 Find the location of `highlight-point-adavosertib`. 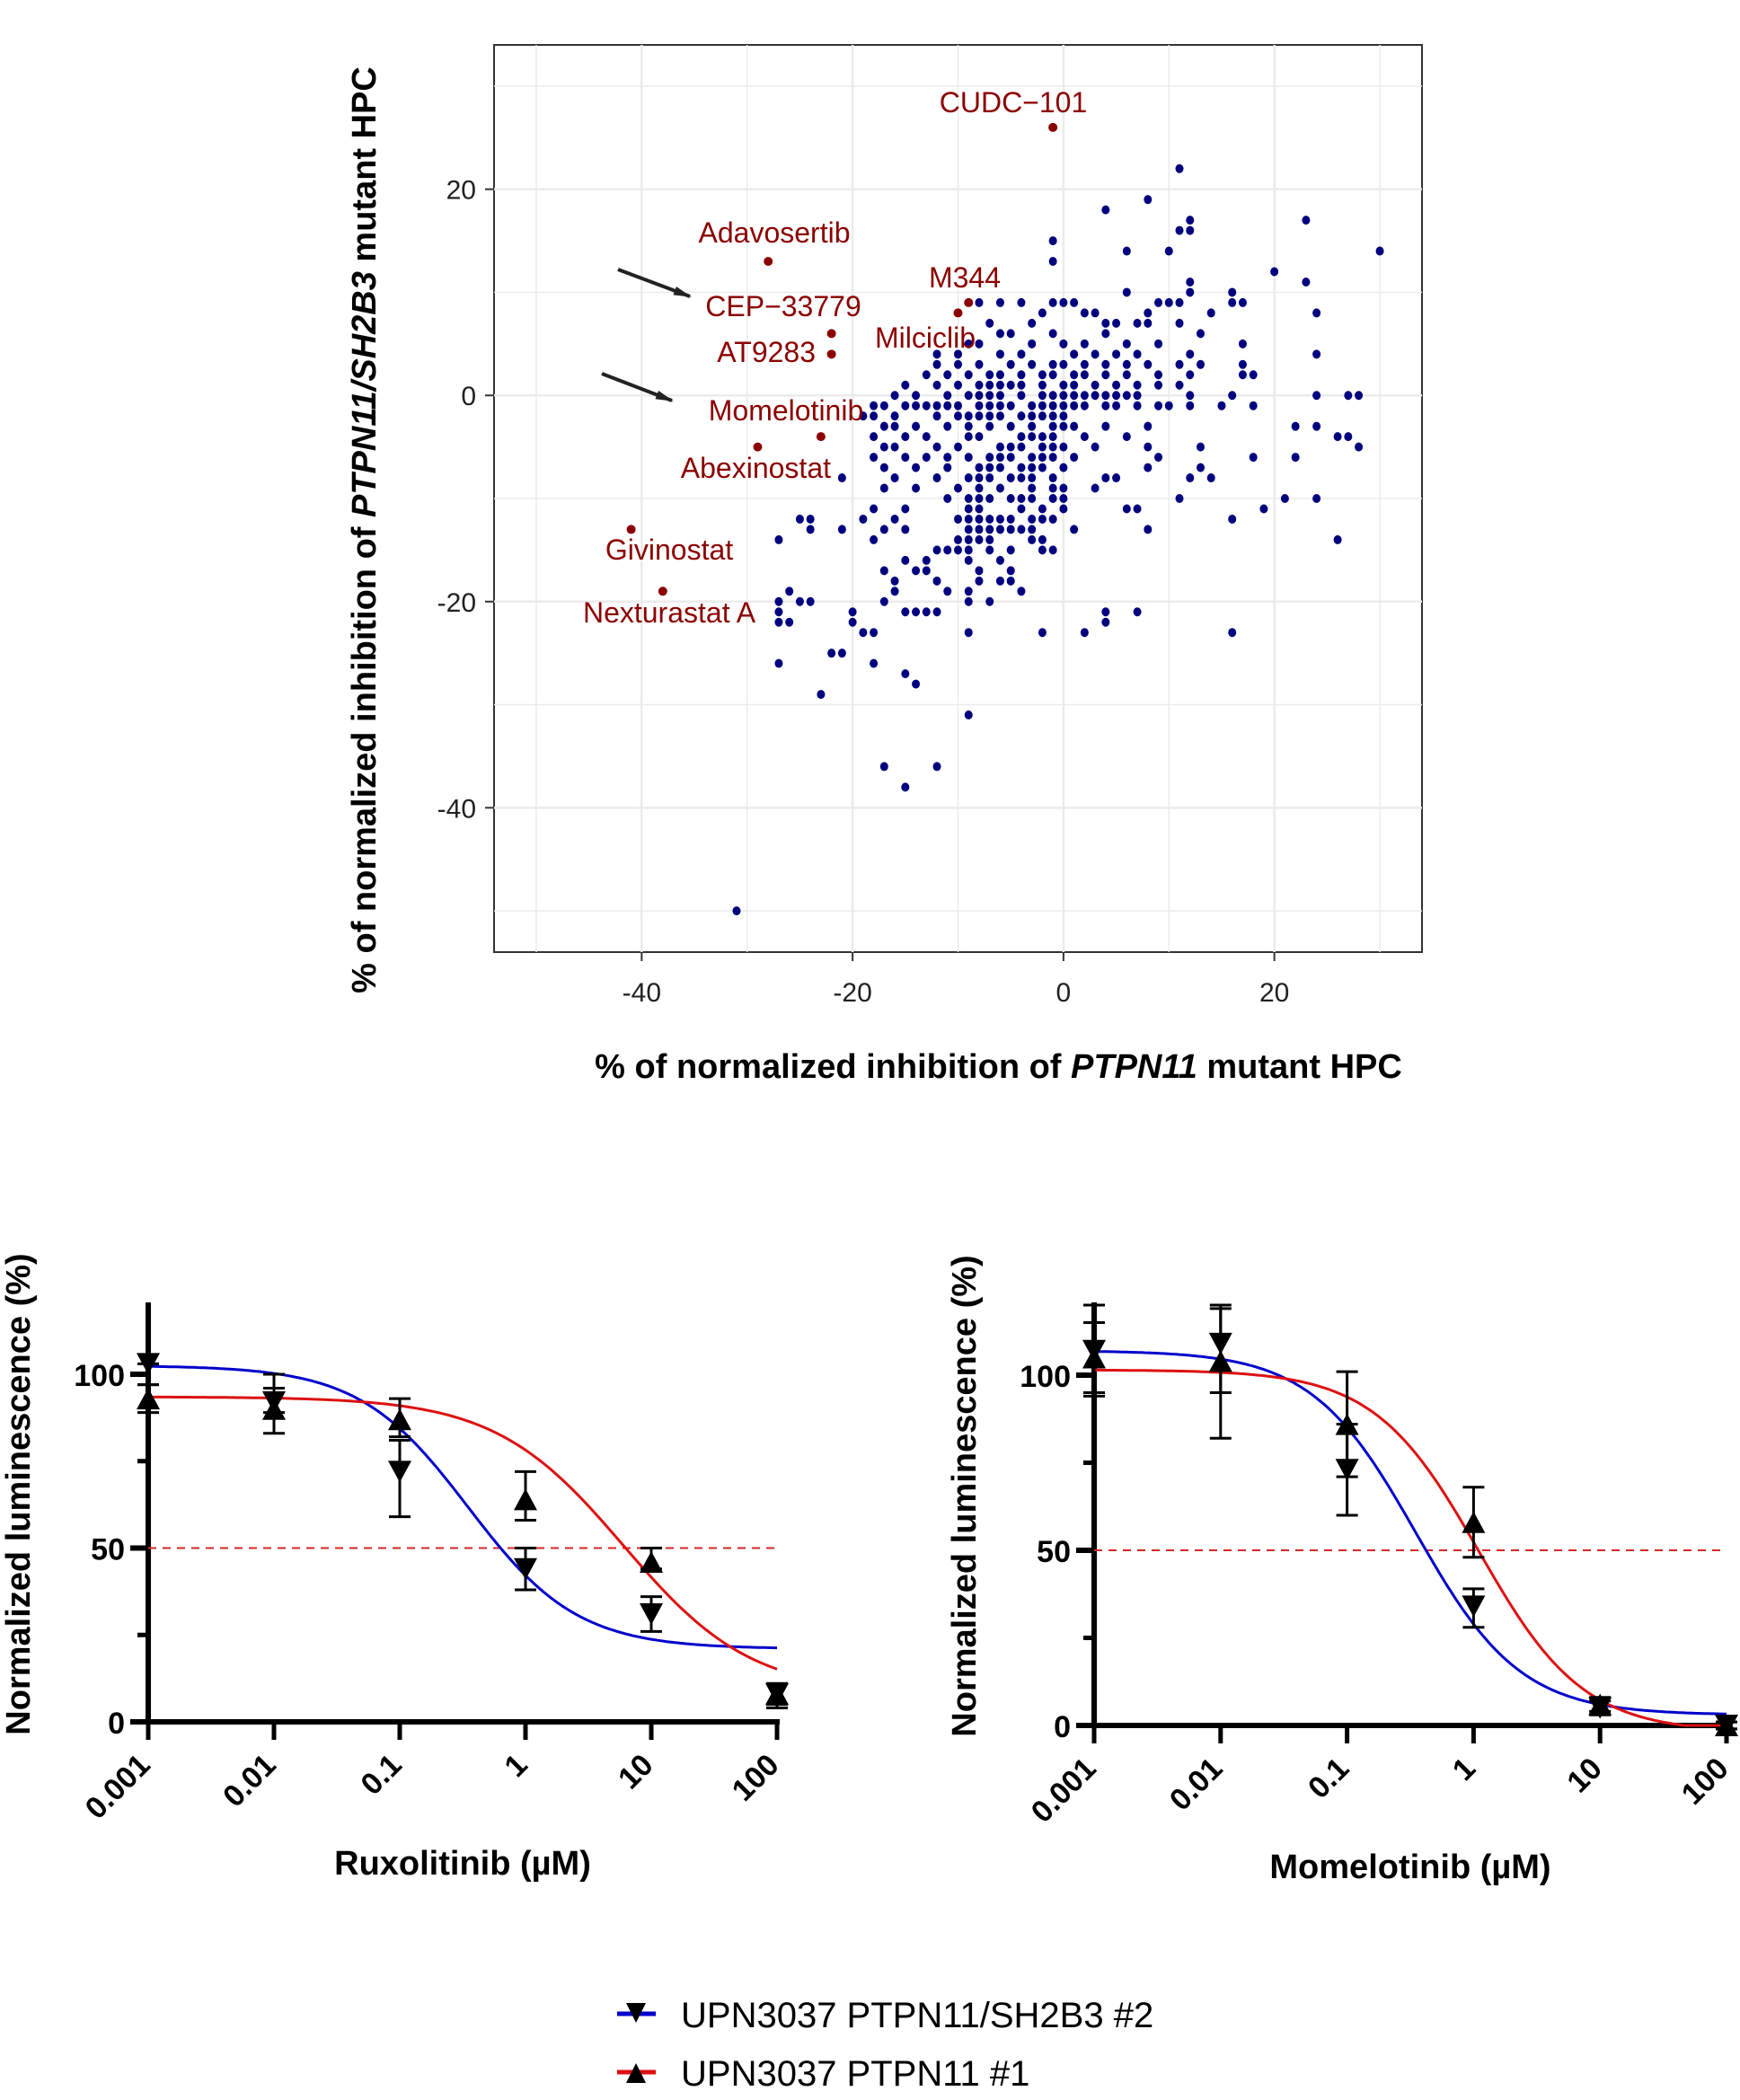

highlight-point-adavosertib is located at coordinates (768, 262).